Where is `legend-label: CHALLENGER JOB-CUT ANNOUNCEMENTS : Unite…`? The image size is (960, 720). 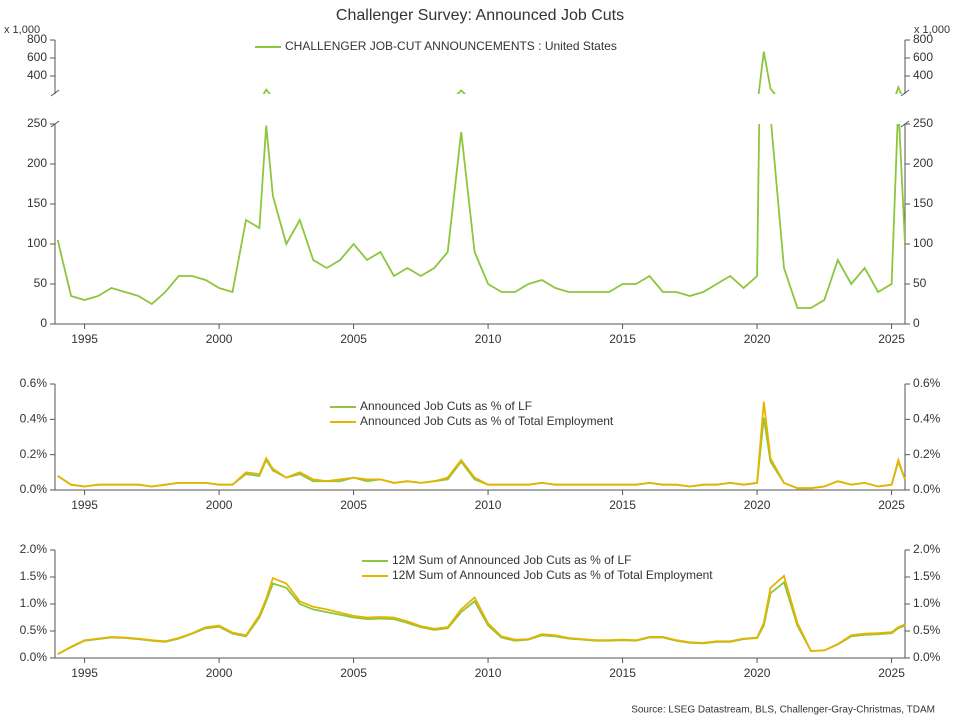 legend-label: CHALLENGER JOB-CUT ANNOUNCEMENTS : Unite… is located at coordinates (451, 46).